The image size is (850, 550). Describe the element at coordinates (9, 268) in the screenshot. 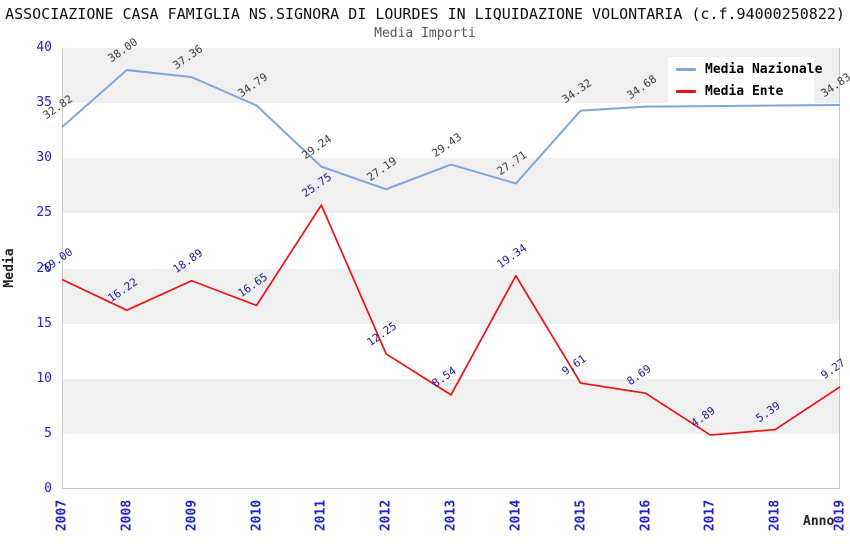

I see `y-axis-title: Media` at that location.